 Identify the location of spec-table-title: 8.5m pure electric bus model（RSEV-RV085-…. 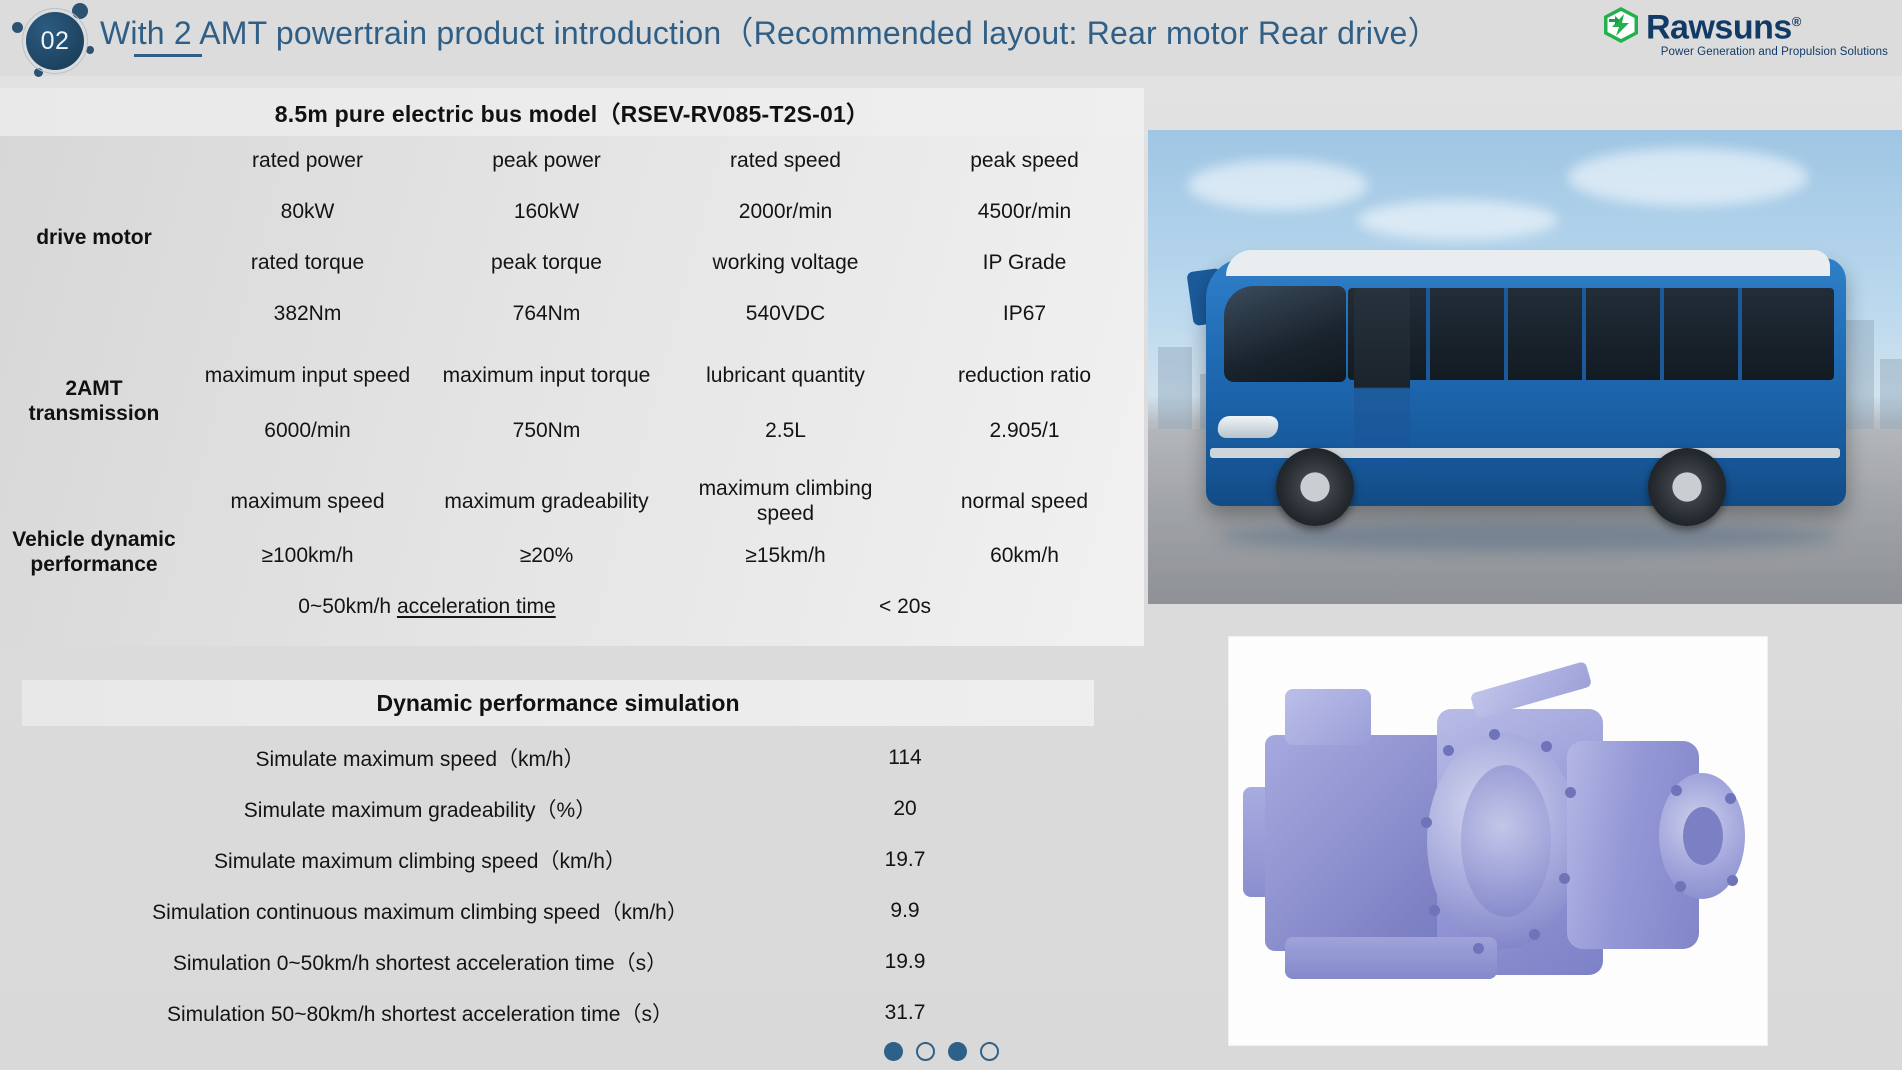
(572, 114).